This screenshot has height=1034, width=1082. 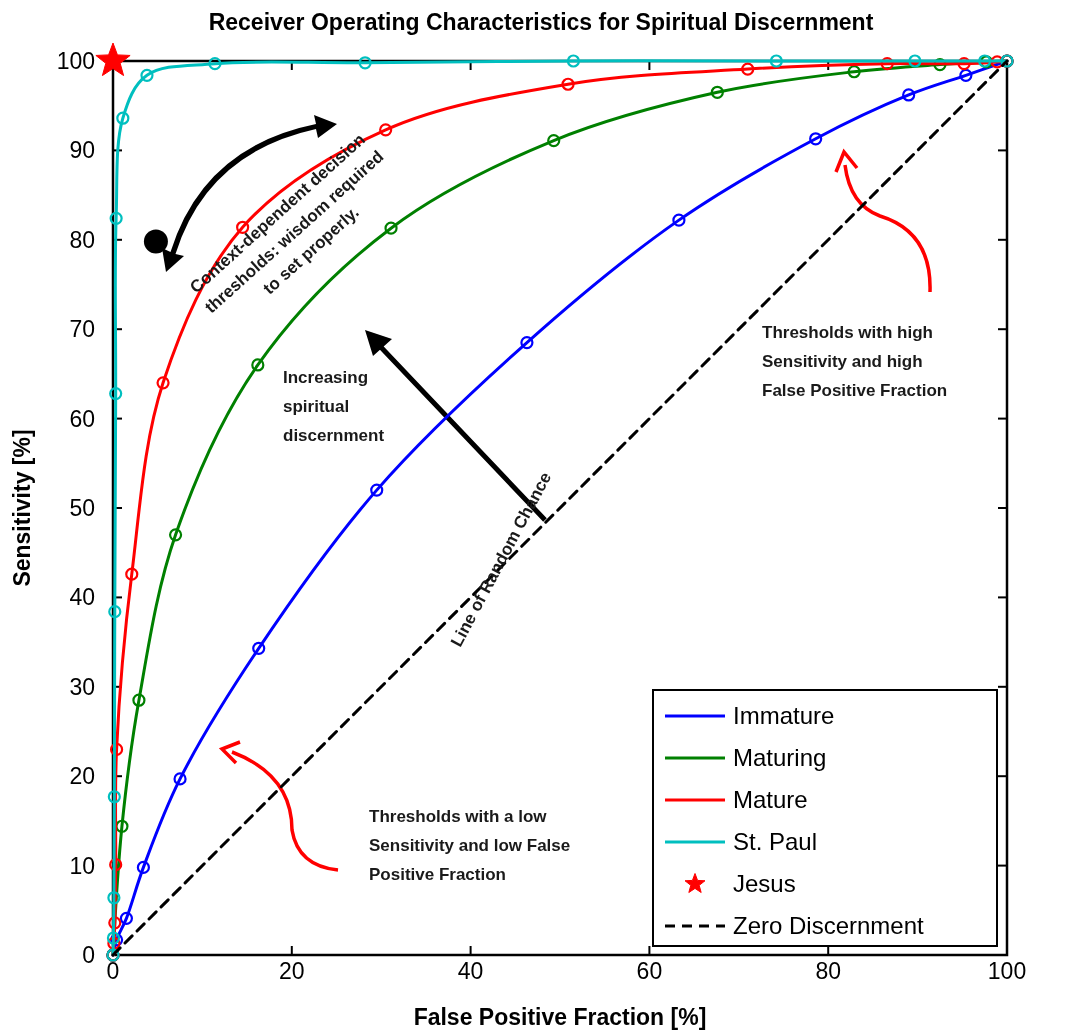 I want to click on y-tick-label: 20, so click(x=82, y=776).